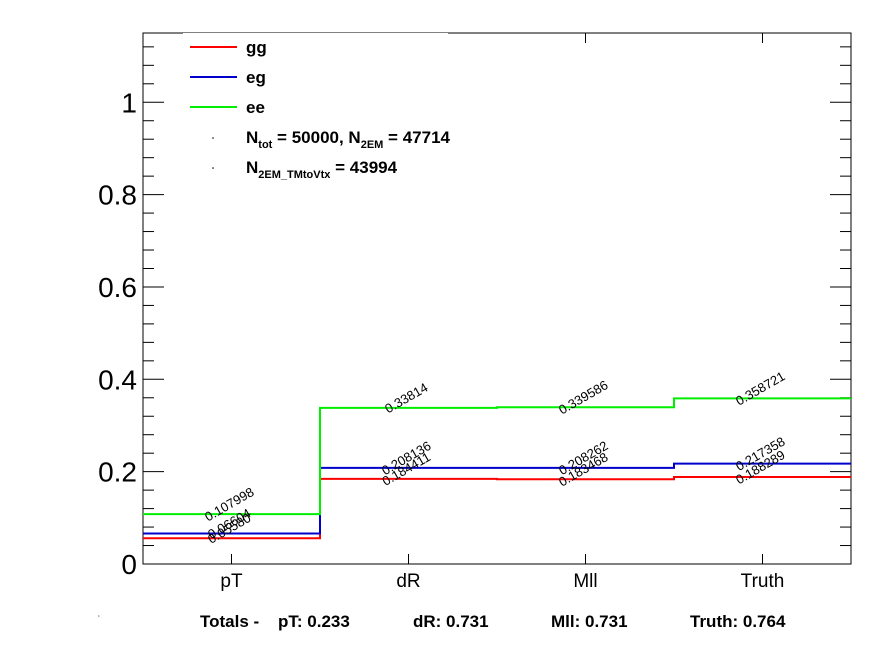  What do you see at coordinates (408, 581) in the screenshot?
I see `x-tick-label: dR` at bounding box center [408, 581].